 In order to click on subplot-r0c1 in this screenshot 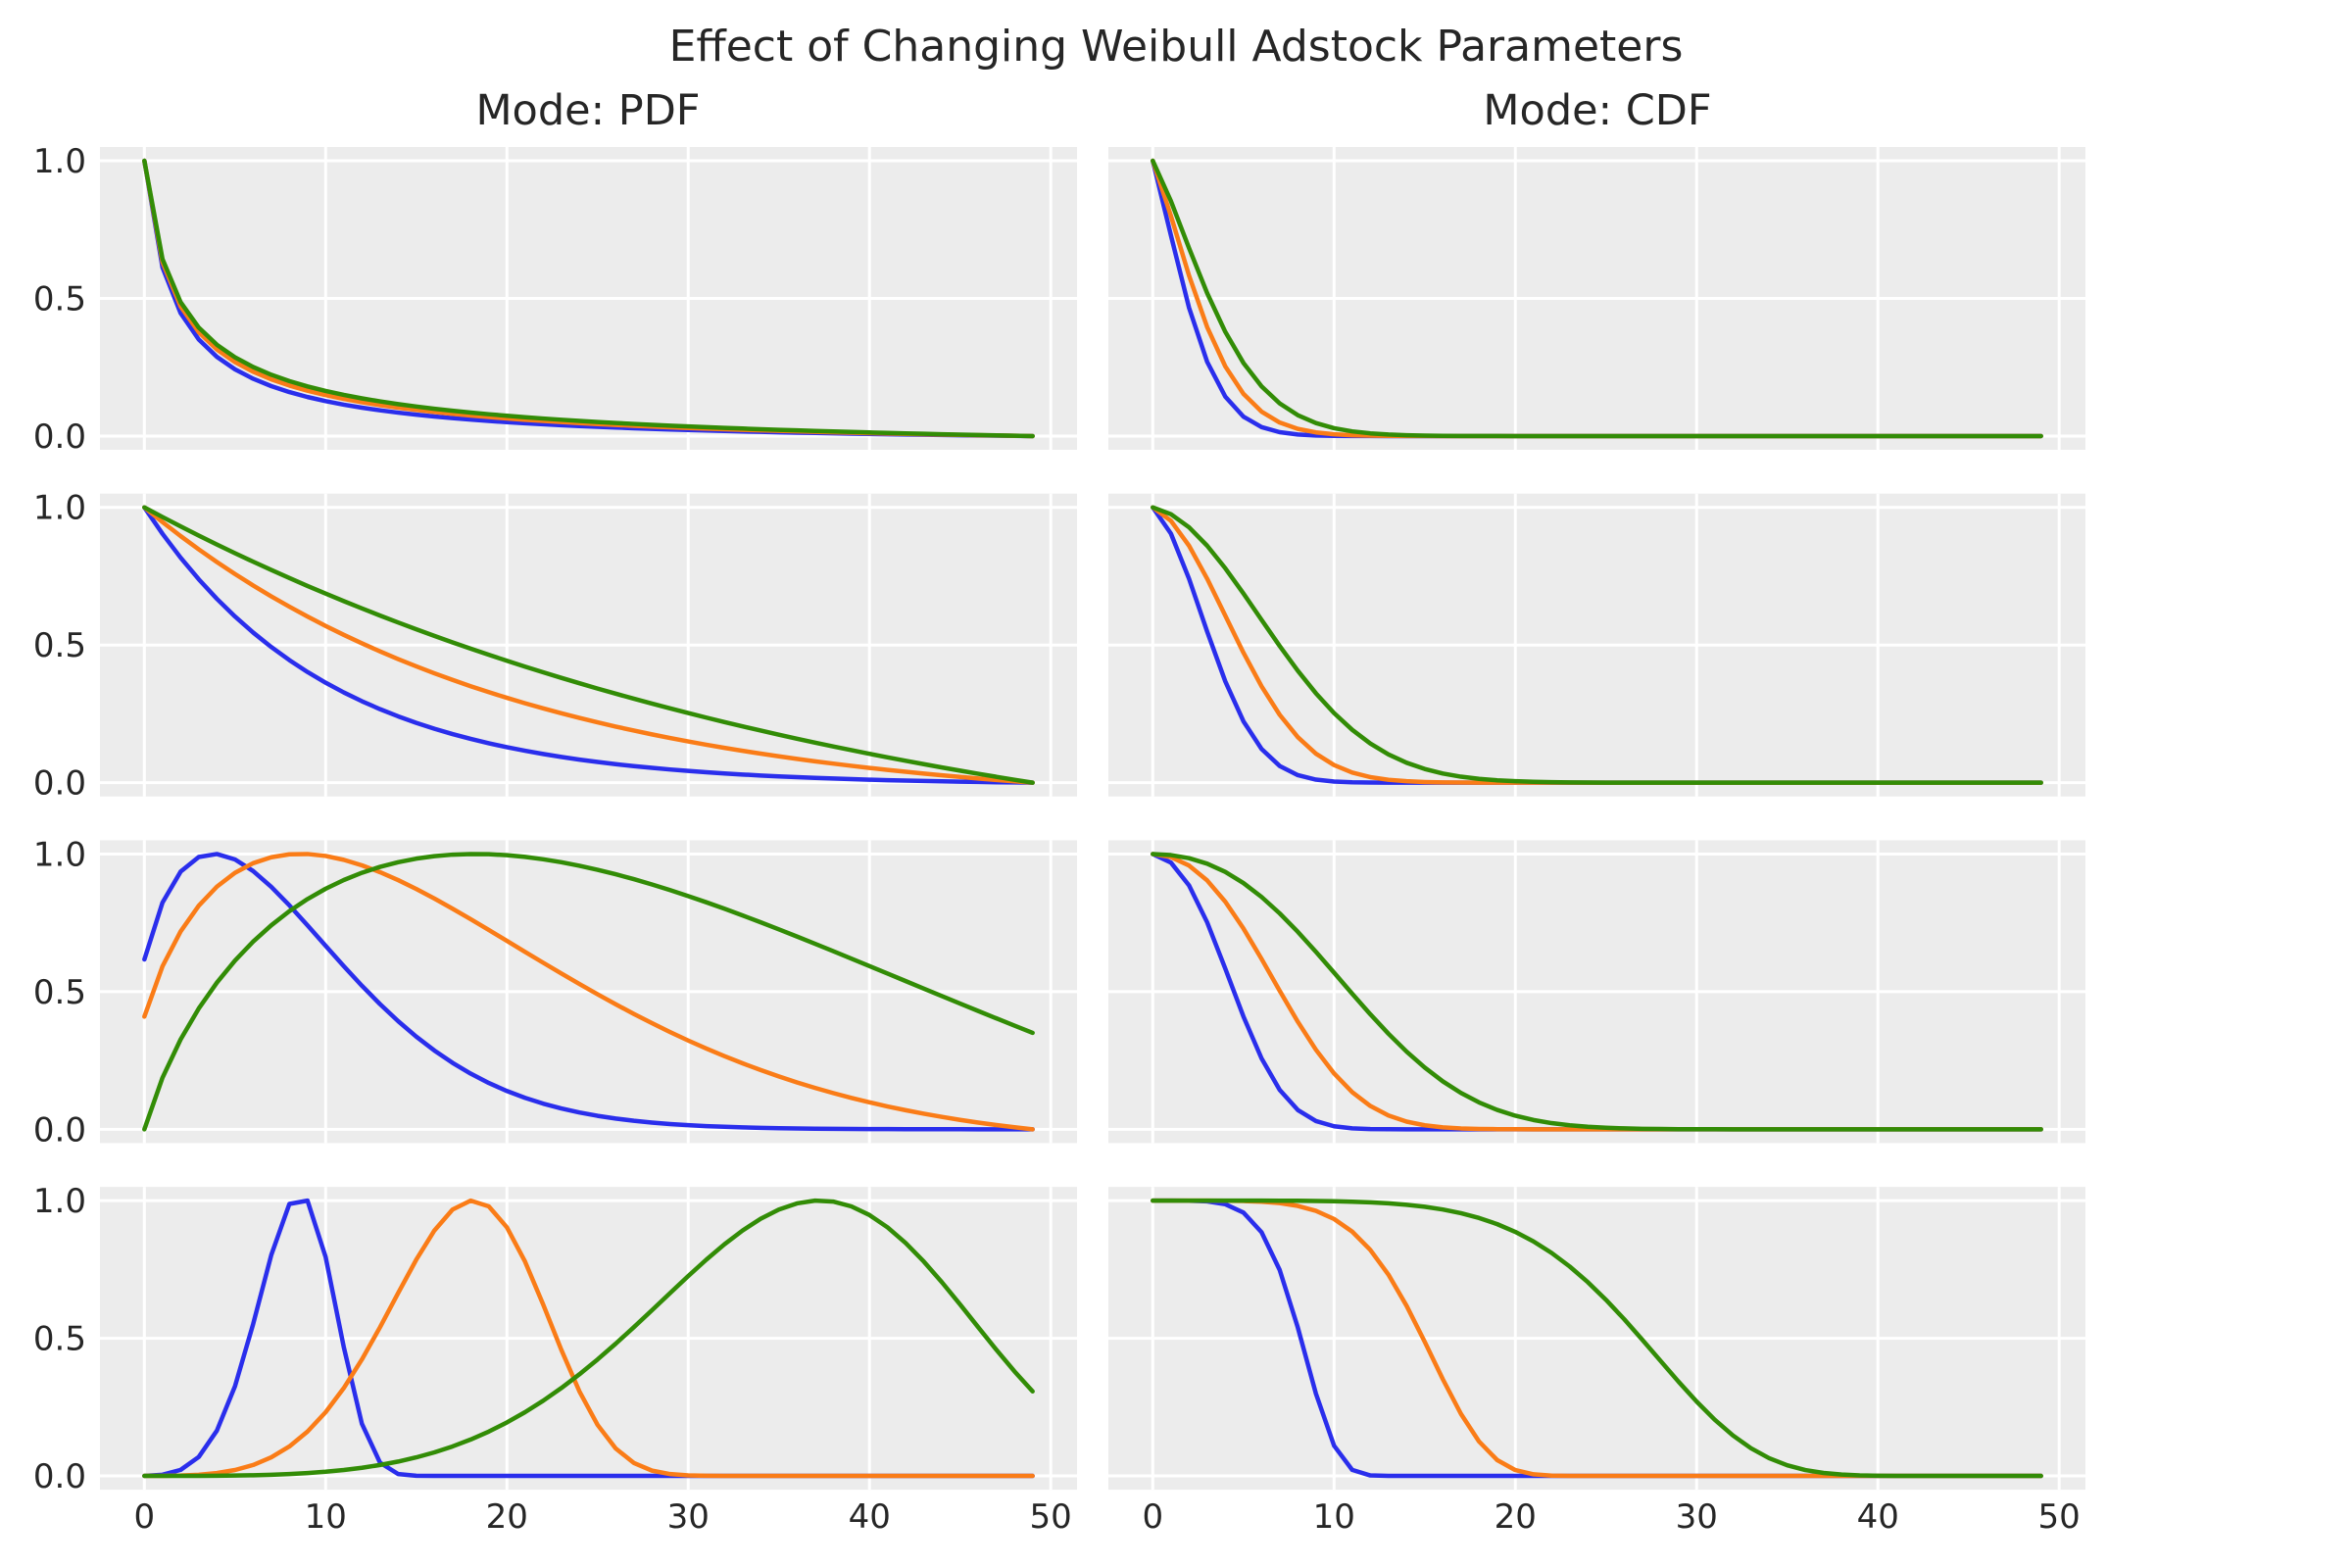, I will do `click(1596, 298)`.